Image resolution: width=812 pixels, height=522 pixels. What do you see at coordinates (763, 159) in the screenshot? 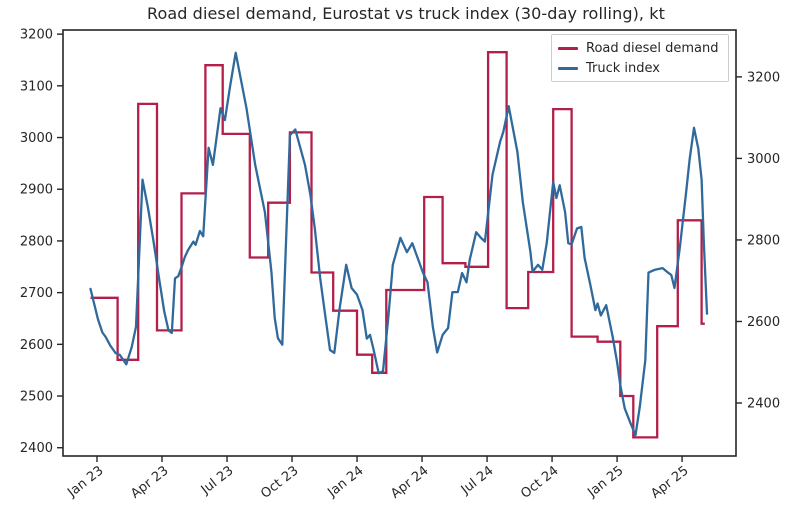
I see `right-axis-tick-label: 3000` at bounding box center [763, 159].